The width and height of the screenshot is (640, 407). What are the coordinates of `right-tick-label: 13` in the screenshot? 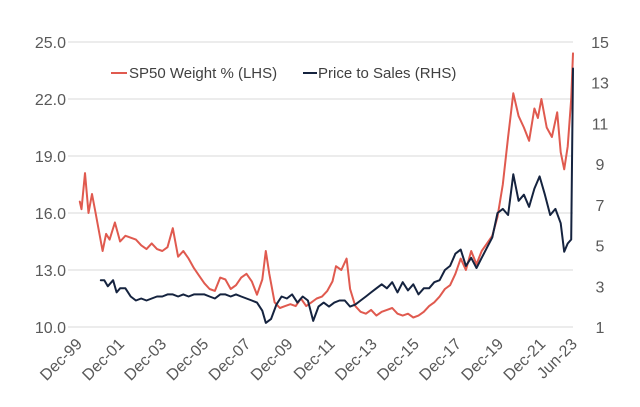 It's located at (600, 84).